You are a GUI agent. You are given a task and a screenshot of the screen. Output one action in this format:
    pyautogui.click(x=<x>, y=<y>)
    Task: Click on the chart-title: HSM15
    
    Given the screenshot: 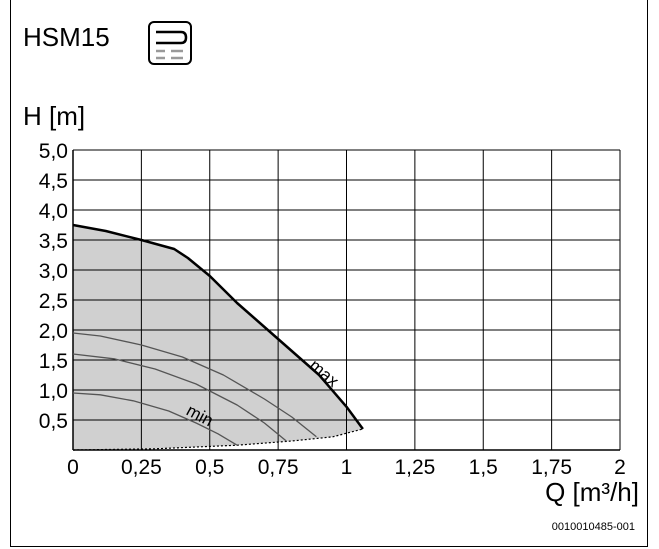 What is the action you would take?
    pyautogui.click(x=66, y=37)
    